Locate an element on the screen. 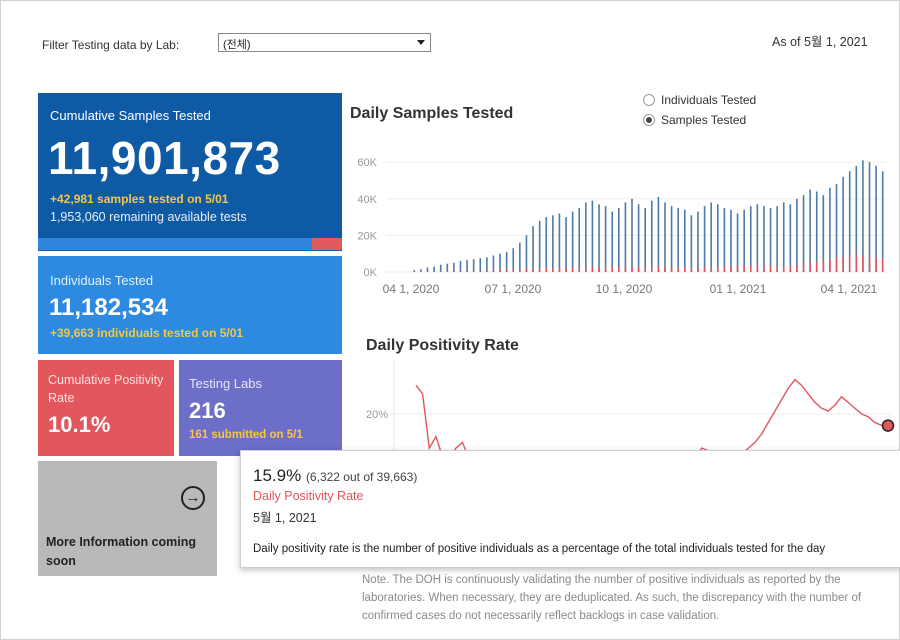  x-tick-label: 04 1, 2021 is located at coordinates (849, 289).